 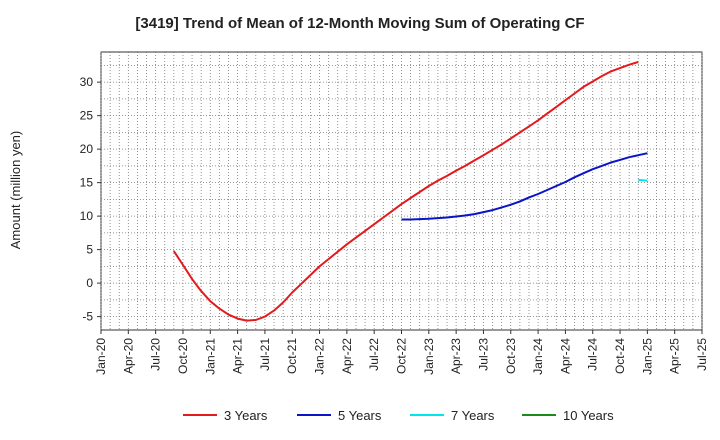 What do you see at coordinates (675, 356) in the screenshot?
I see `x-tick-label: Apr-25` at bounding box center [675, 356].